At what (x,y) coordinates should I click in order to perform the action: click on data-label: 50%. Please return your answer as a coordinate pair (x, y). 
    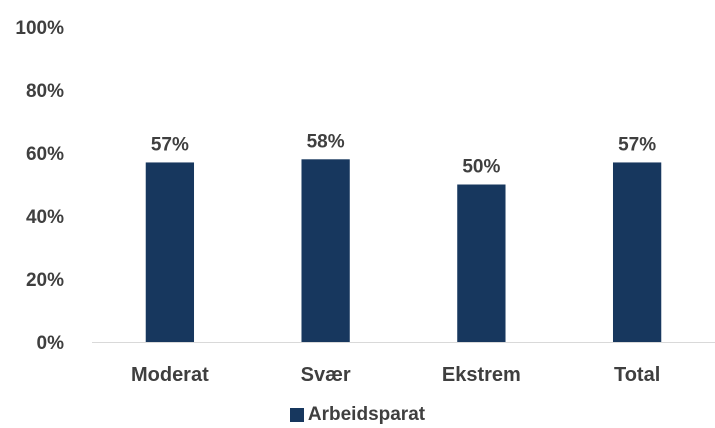
    Looking at the image, I should click on (481, 167).